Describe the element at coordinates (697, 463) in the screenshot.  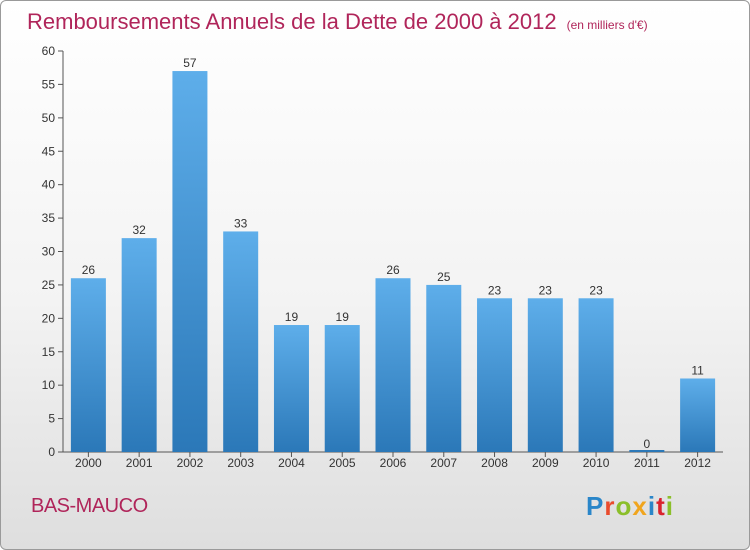
I see `x-tick-label: 2012` at that location.